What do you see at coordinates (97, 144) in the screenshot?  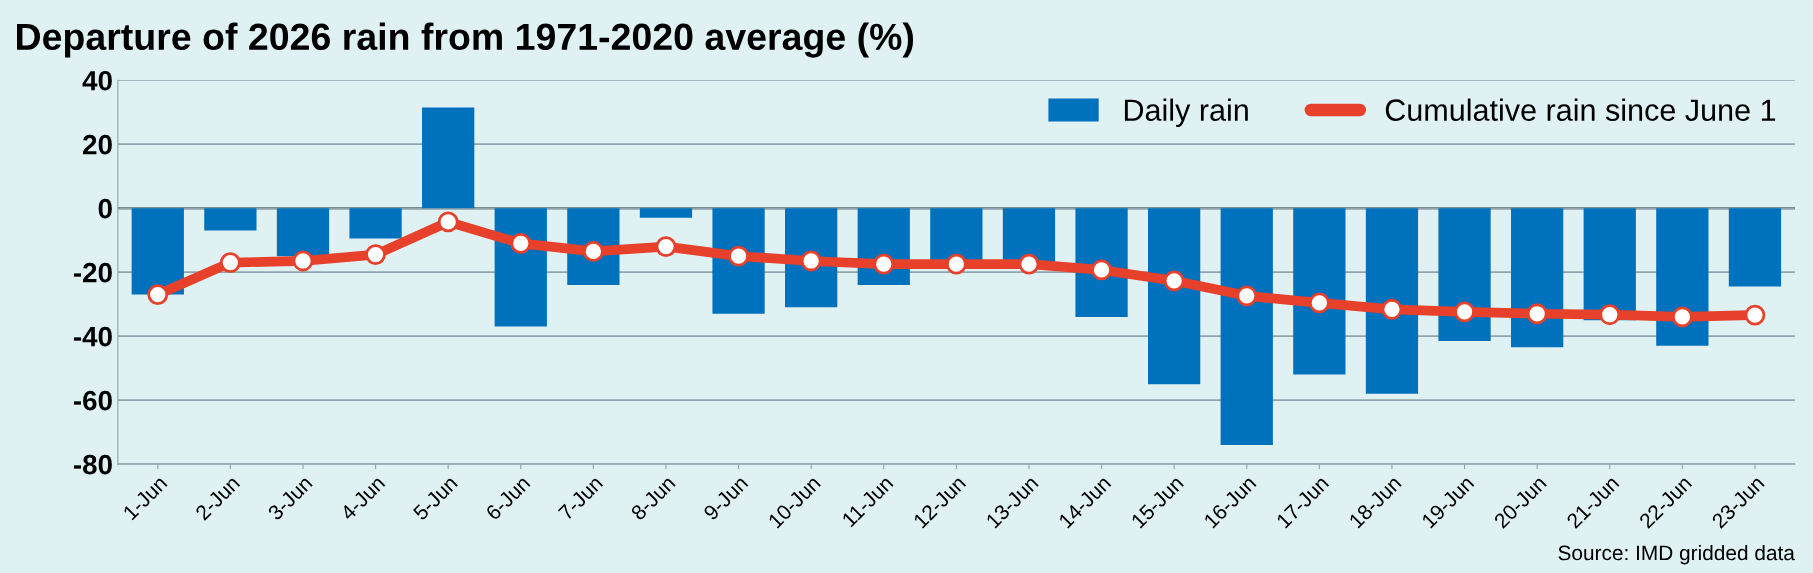 I see `y-tick-label: 20` at bounding box center [97, 144].